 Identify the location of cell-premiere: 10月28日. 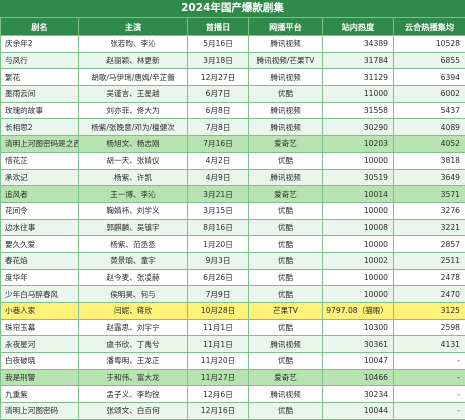
(218, 311).